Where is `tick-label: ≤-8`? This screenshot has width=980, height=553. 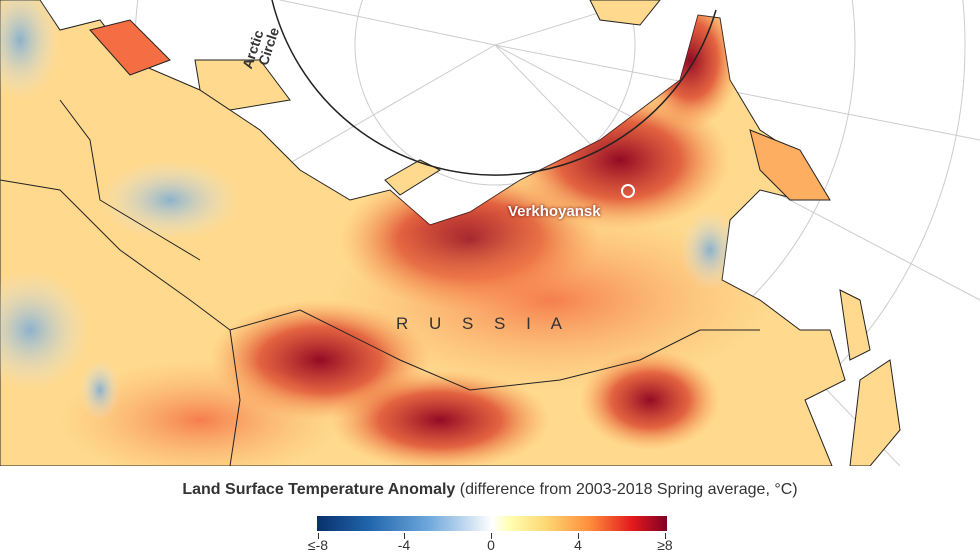 tick-label: ≤-8 is located at coordinates (318, 545).